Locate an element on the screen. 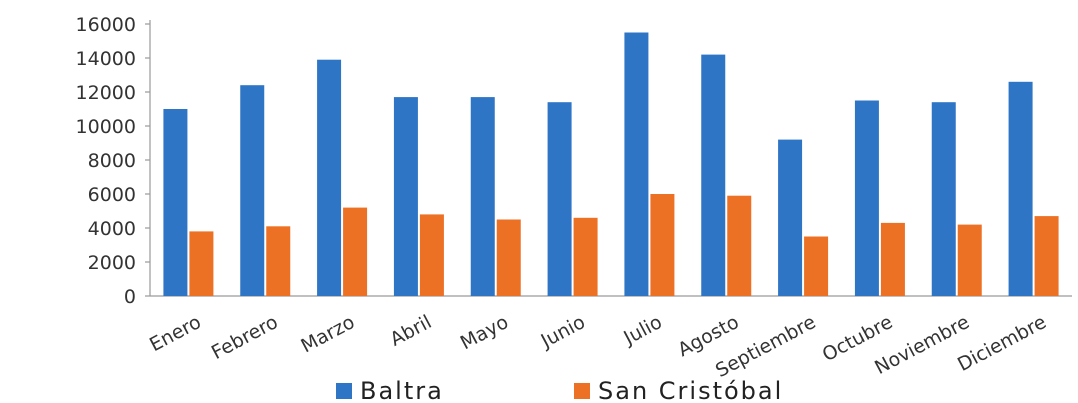 The height and width of the screenshot is (403, 1078). legend-label: Baltra is located at coordinates (402, 390).